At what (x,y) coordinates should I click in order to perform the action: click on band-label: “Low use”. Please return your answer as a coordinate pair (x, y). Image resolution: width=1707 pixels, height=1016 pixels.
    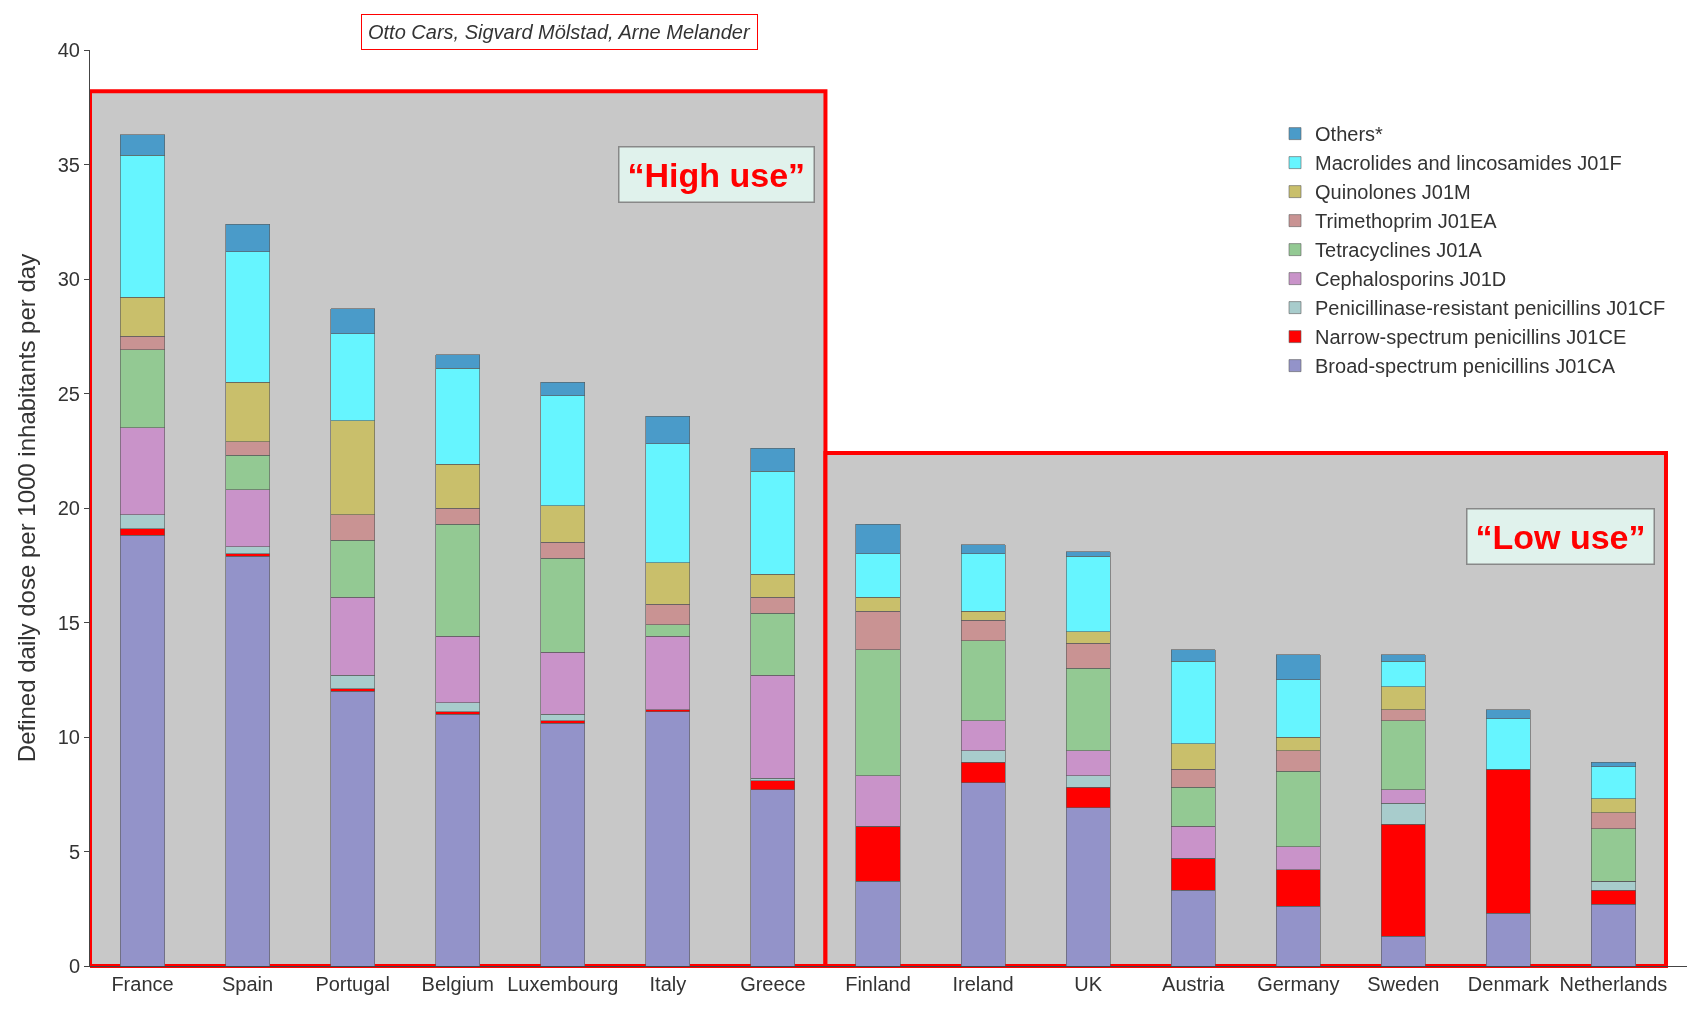
    Looking at the image, I should click on (1560, 536).